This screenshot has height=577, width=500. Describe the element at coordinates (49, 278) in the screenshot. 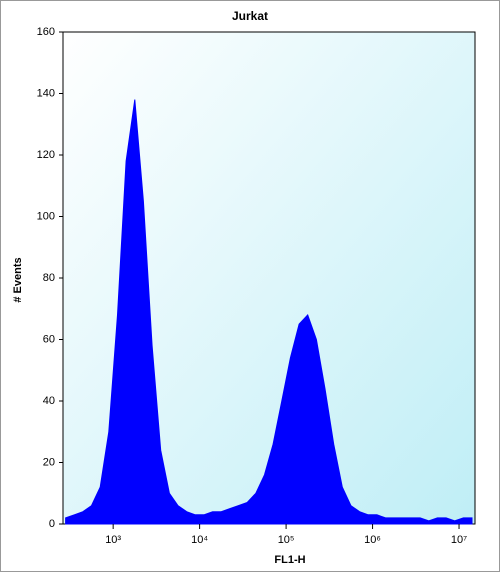

I see `y-tick-label: 80` at that location.